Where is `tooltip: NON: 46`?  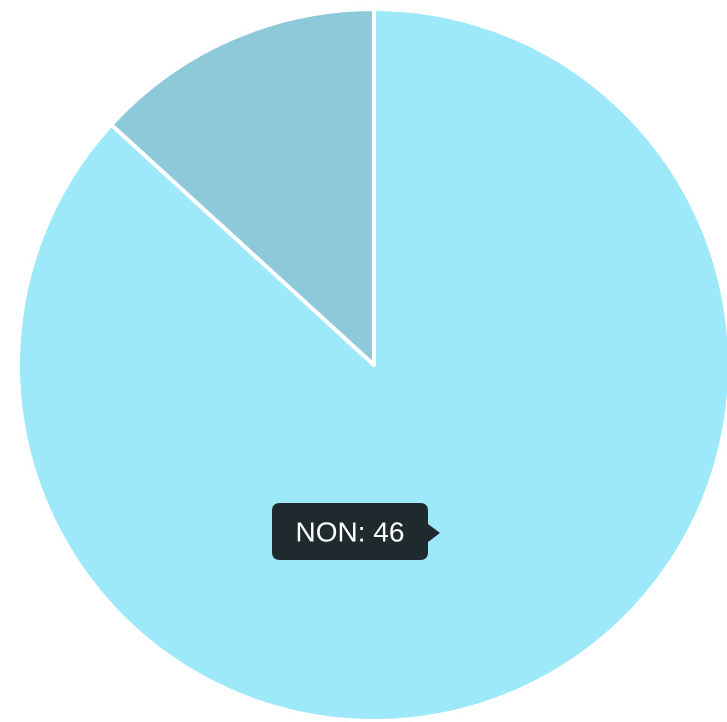
tooltip: NON: 46 is located at coordinates (356, 531).